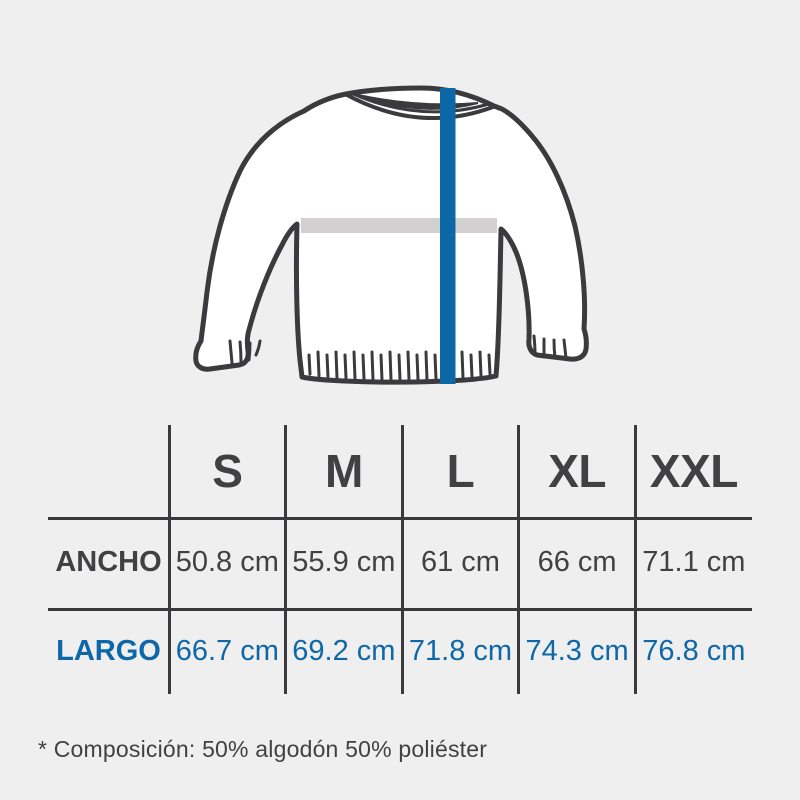 The image size is (800, 800). Describe the element at coordinates (343, 471) in the screenshot. I see `size-header-m: M` at that location.